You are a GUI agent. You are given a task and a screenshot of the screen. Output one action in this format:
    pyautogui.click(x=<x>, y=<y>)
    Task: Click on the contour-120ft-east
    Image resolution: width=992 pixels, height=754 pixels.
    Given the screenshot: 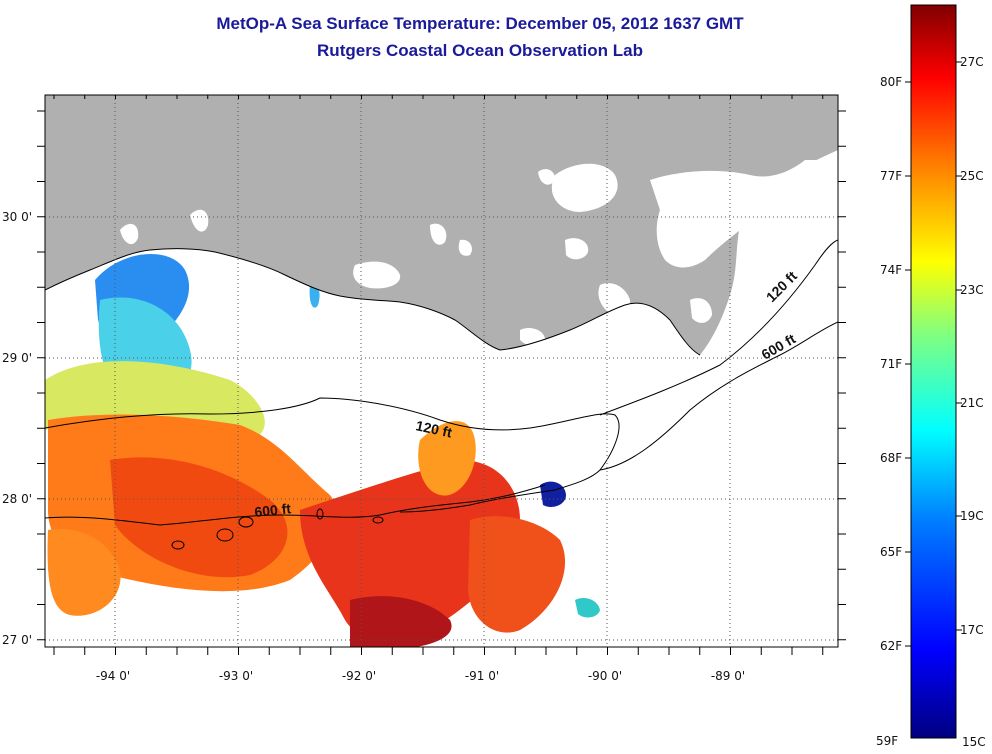 What is the action you would take?
    pyautogui.click(x=718, y=327)
    